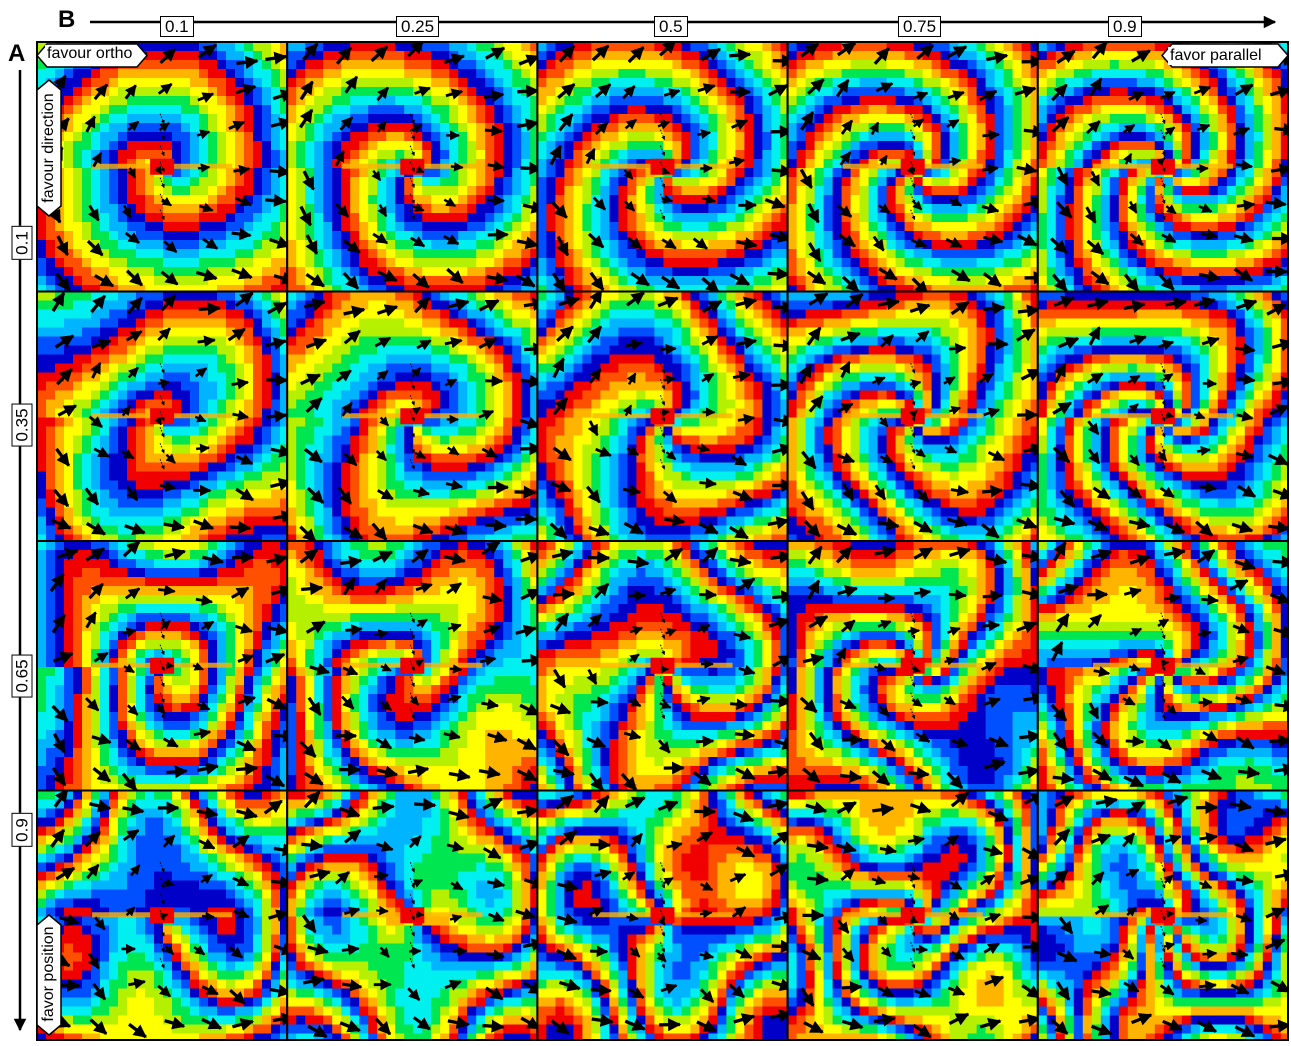 The height and width of the screenshot is (1046, 1291). I want to click on top-tick-4: 0.9, so click(1125, 26).